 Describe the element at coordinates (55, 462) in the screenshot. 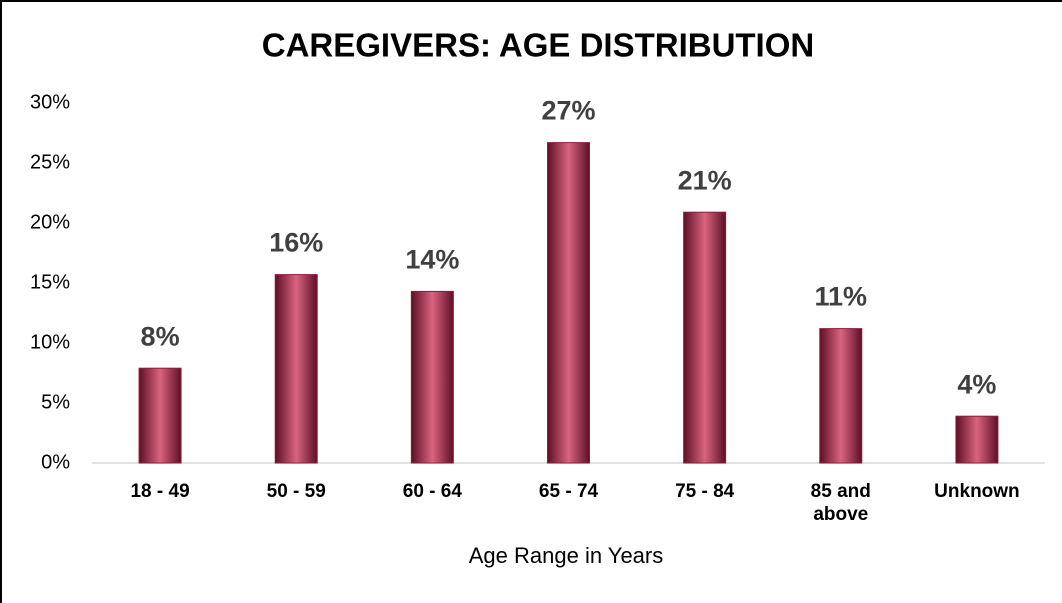

I see `y-tick-label: 0%` at that location.